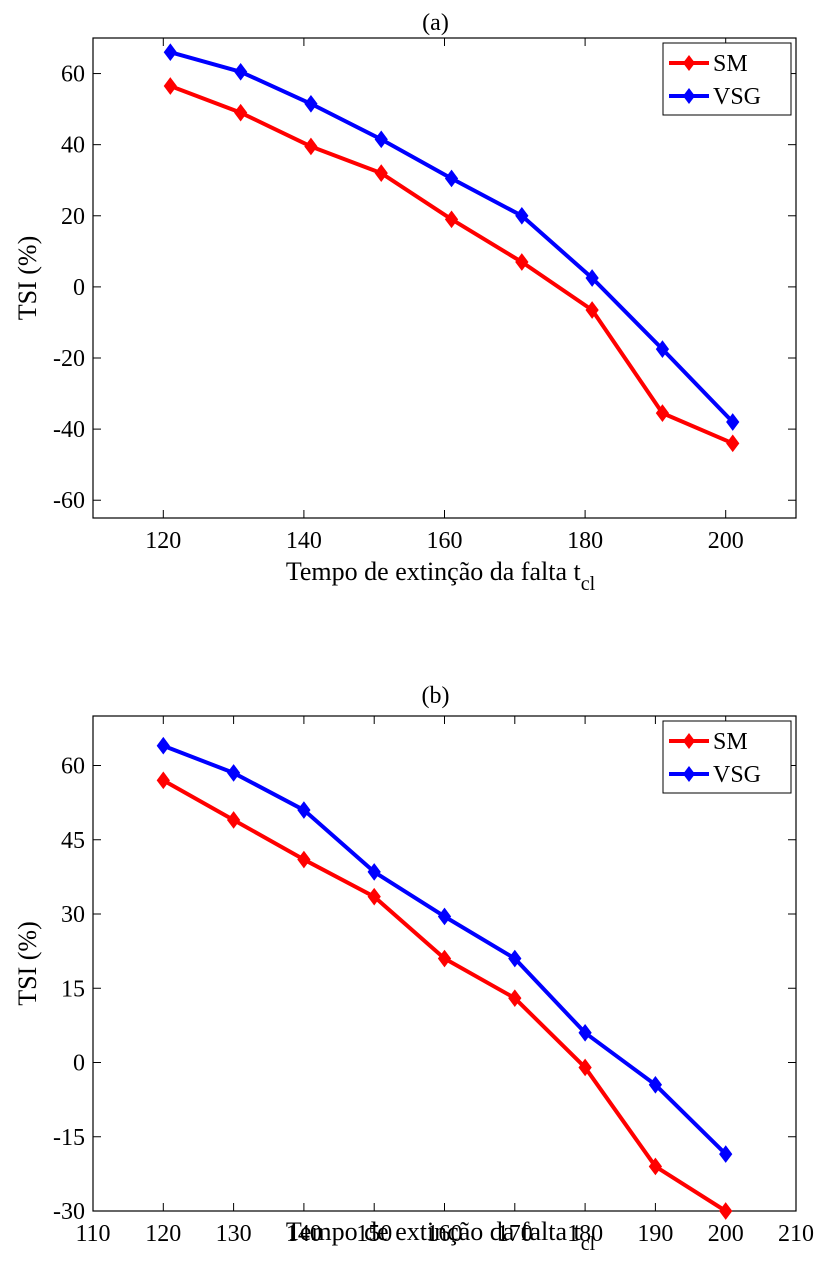 Image resolution: width=824 pixels, height=1262 pixels. What do you see at coordinates (73, 146) in the screenshot?
I see `y-tick-label: 40` at bounding box center [73, 146].